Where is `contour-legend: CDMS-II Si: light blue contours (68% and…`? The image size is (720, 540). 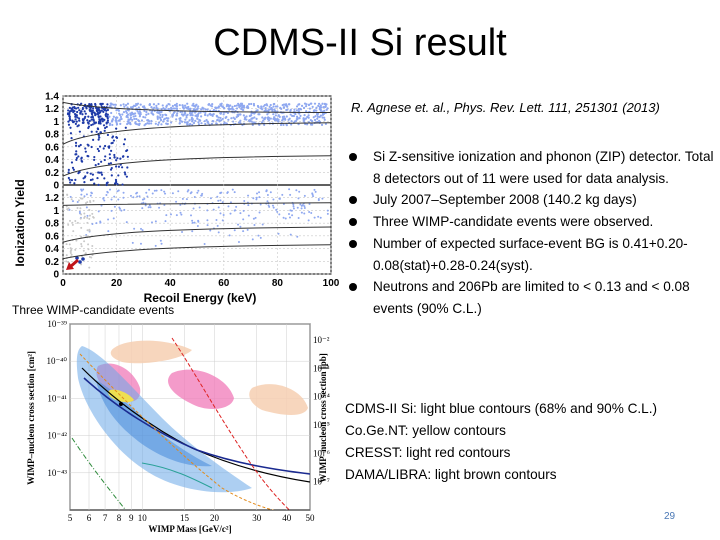
contour-legend: CDMS-II Si: light blue contours (68% and… is located at coordinates (501, 442).